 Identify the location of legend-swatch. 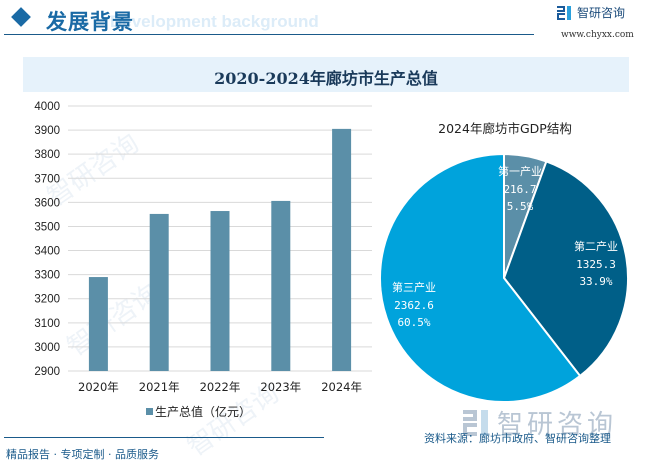
(149, 411).